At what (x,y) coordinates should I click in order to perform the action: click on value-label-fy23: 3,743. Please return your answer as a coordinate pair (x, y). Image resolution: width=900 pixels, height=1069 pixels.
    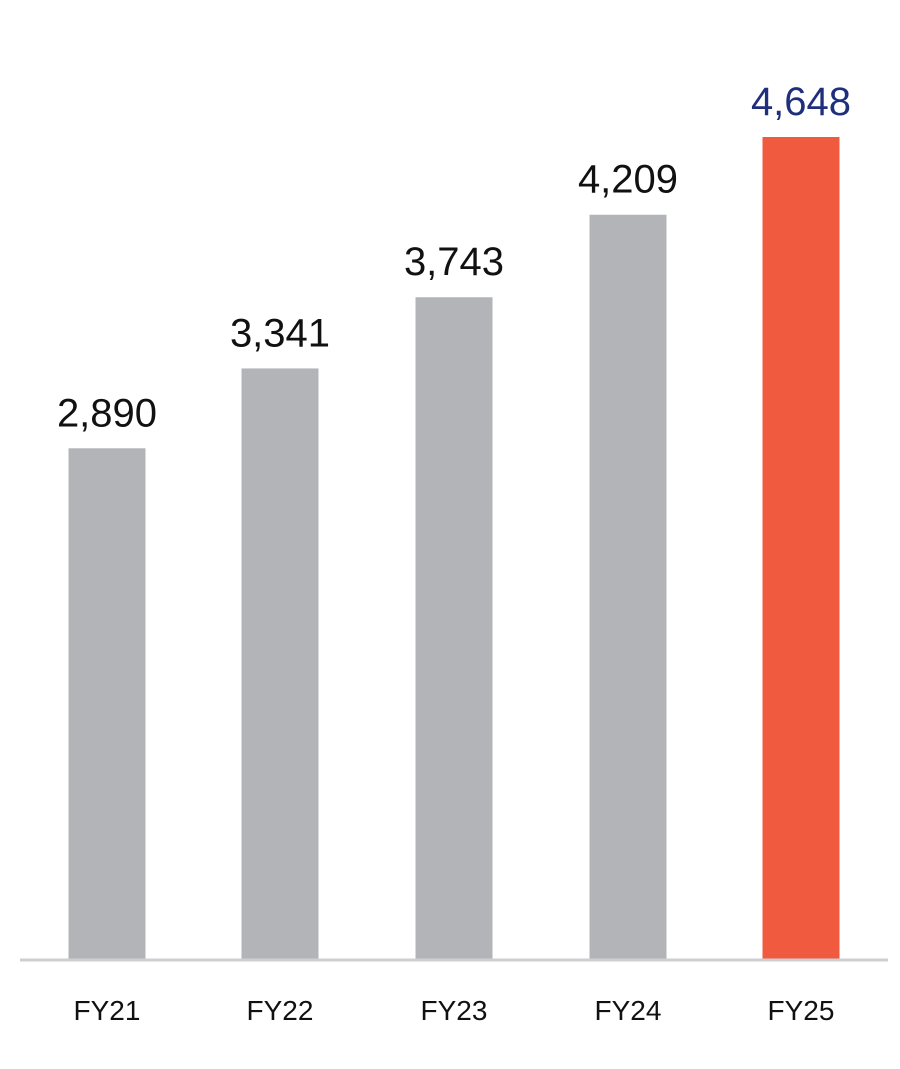
    Looking at the image, I should click on (454, 262).